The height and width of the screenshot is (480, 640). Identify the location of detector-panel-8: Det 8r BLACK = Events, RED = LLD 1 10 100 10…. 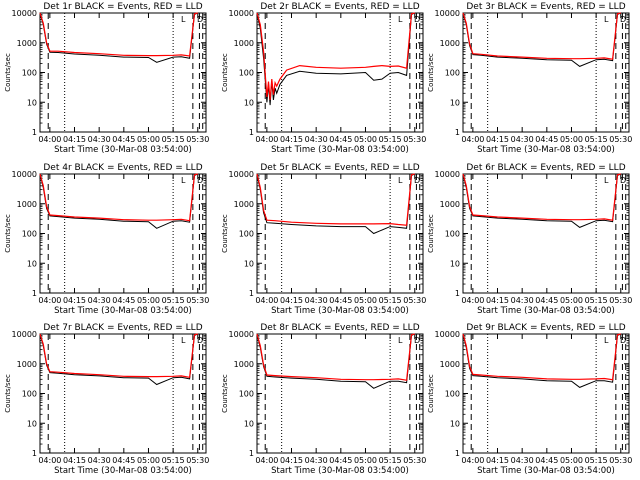
(323, 399).